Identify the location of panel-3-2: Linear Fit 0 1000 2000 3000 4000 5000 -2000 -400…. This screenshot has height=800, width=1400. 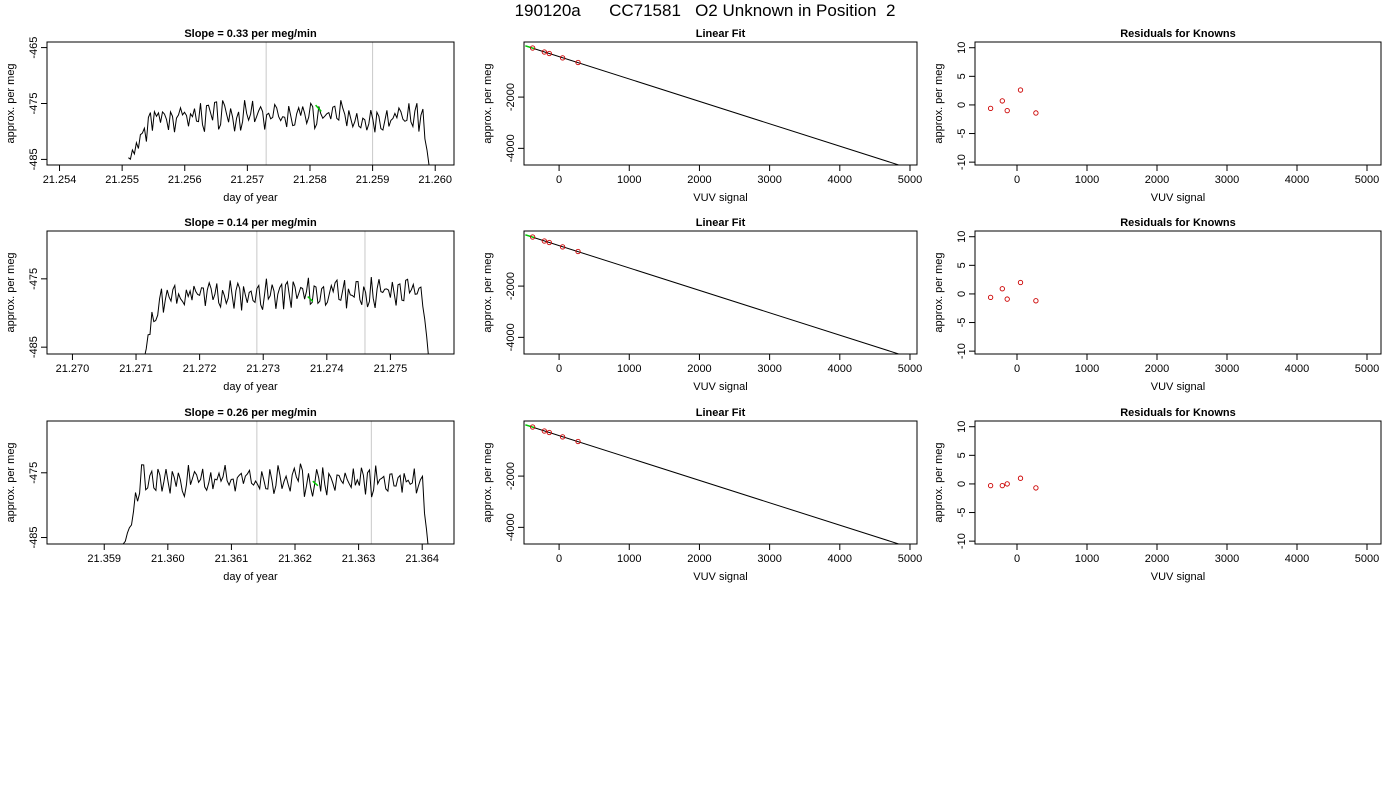
(702, 495).